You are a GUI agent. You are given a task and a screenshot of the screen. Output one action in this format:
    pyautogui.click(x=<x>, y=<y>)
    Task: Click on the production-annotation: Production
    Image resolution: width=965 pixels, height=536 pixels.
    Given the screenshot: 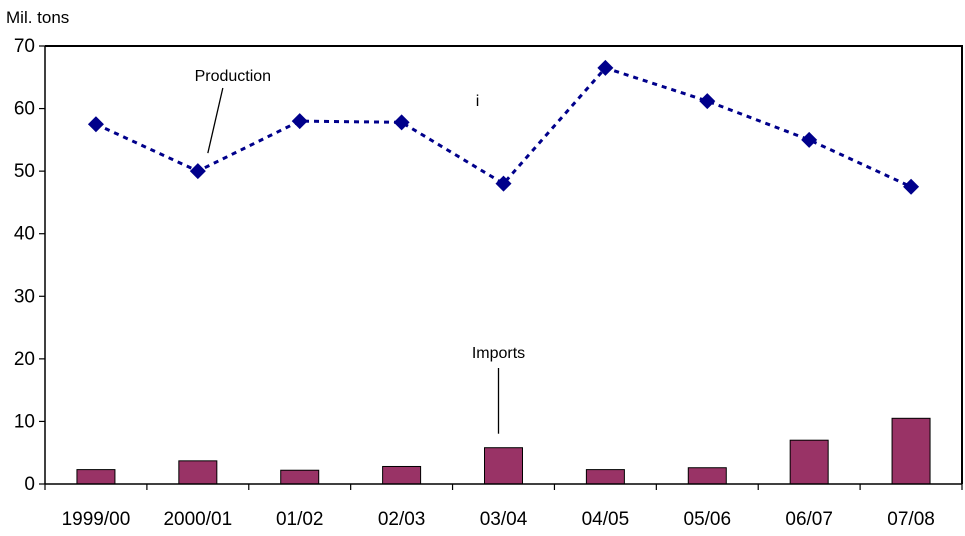 What is the action you would take?
    pyautogui.click(x=233, y=76)
    